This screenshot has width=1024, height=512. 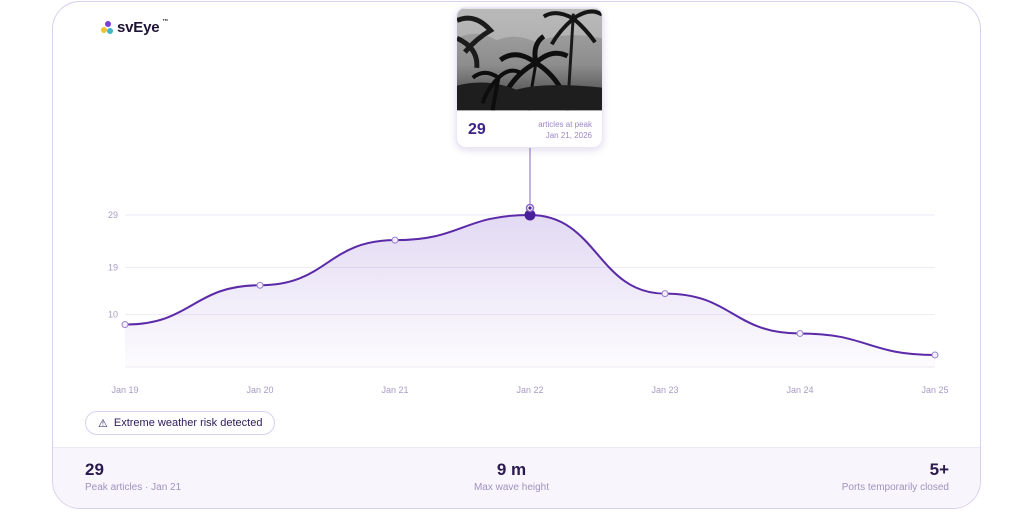 What do you see at coordinates (799, 390) in the screenshot?
I see `x-tick-label: Jan 24` at bounding box center [799, 390].